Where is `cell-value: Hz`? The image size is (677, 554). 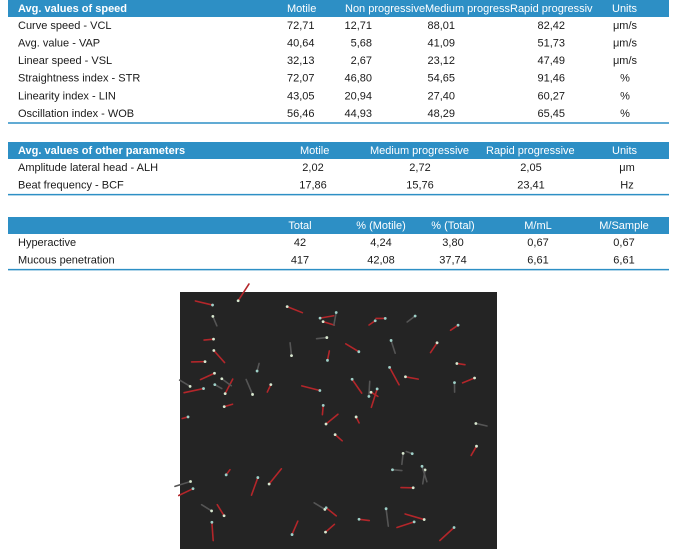 cell-value: Hz is located at coordinates (626, 186).